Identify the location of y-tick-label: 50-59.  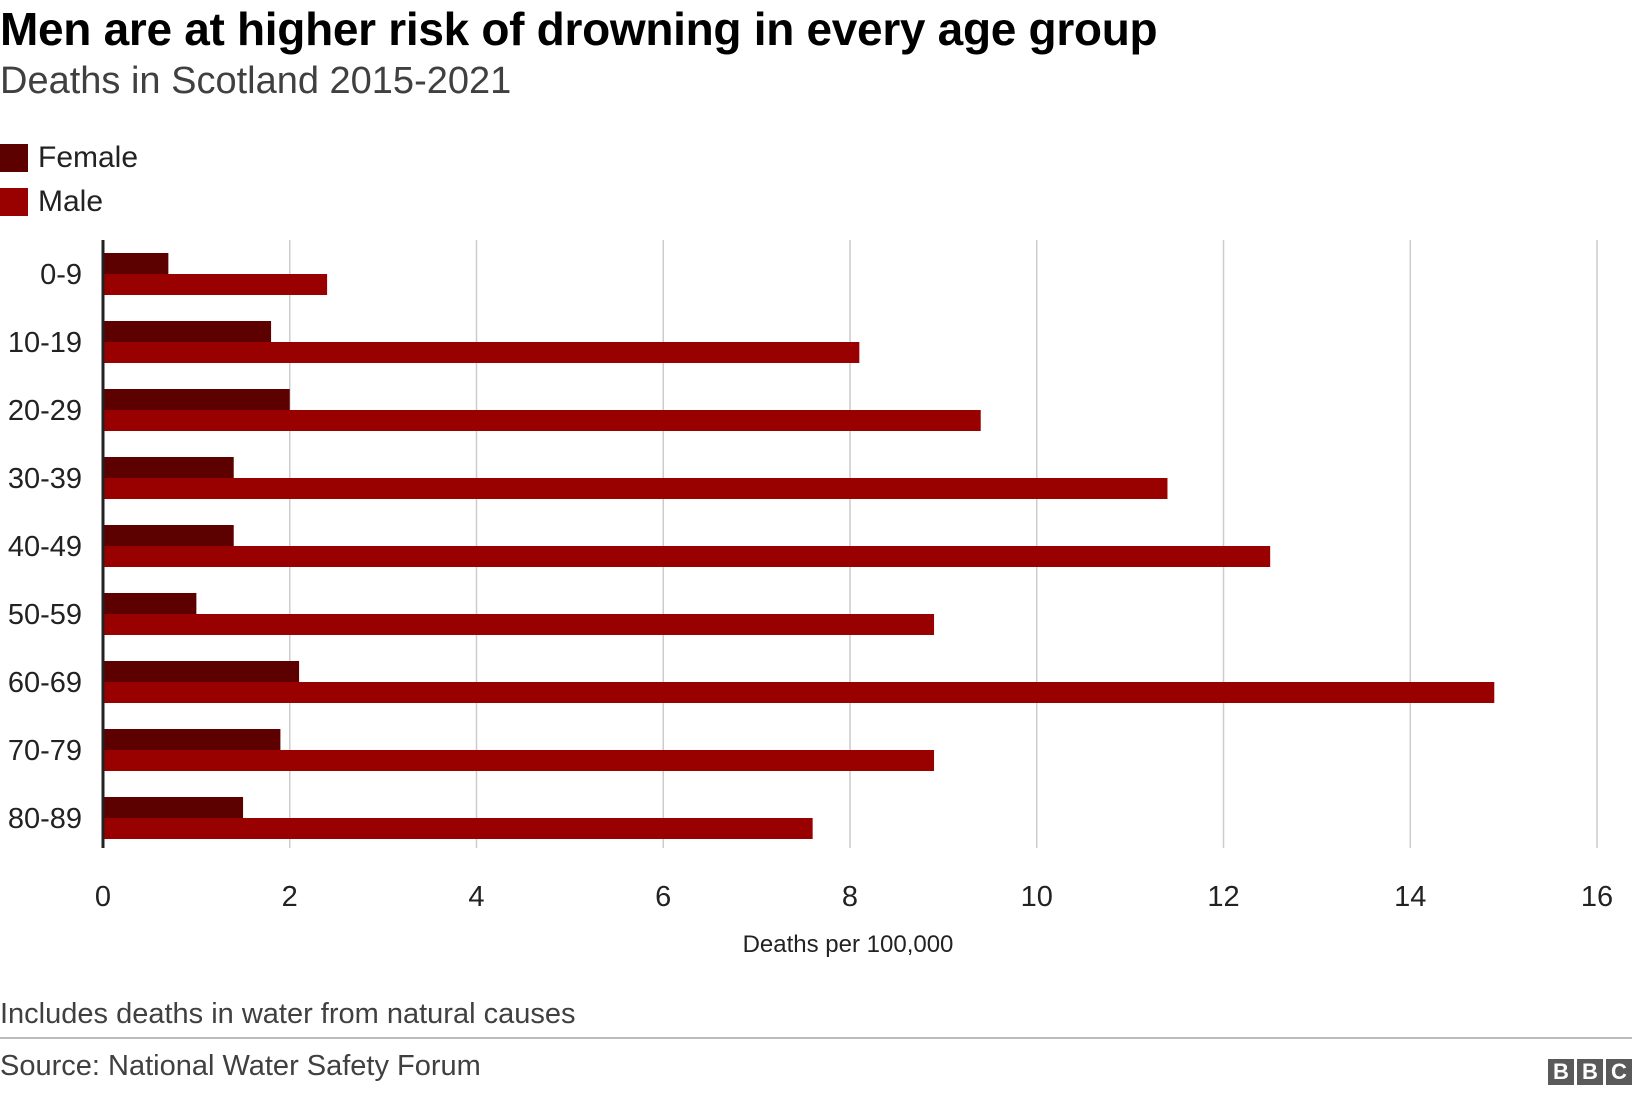
(45, 615).